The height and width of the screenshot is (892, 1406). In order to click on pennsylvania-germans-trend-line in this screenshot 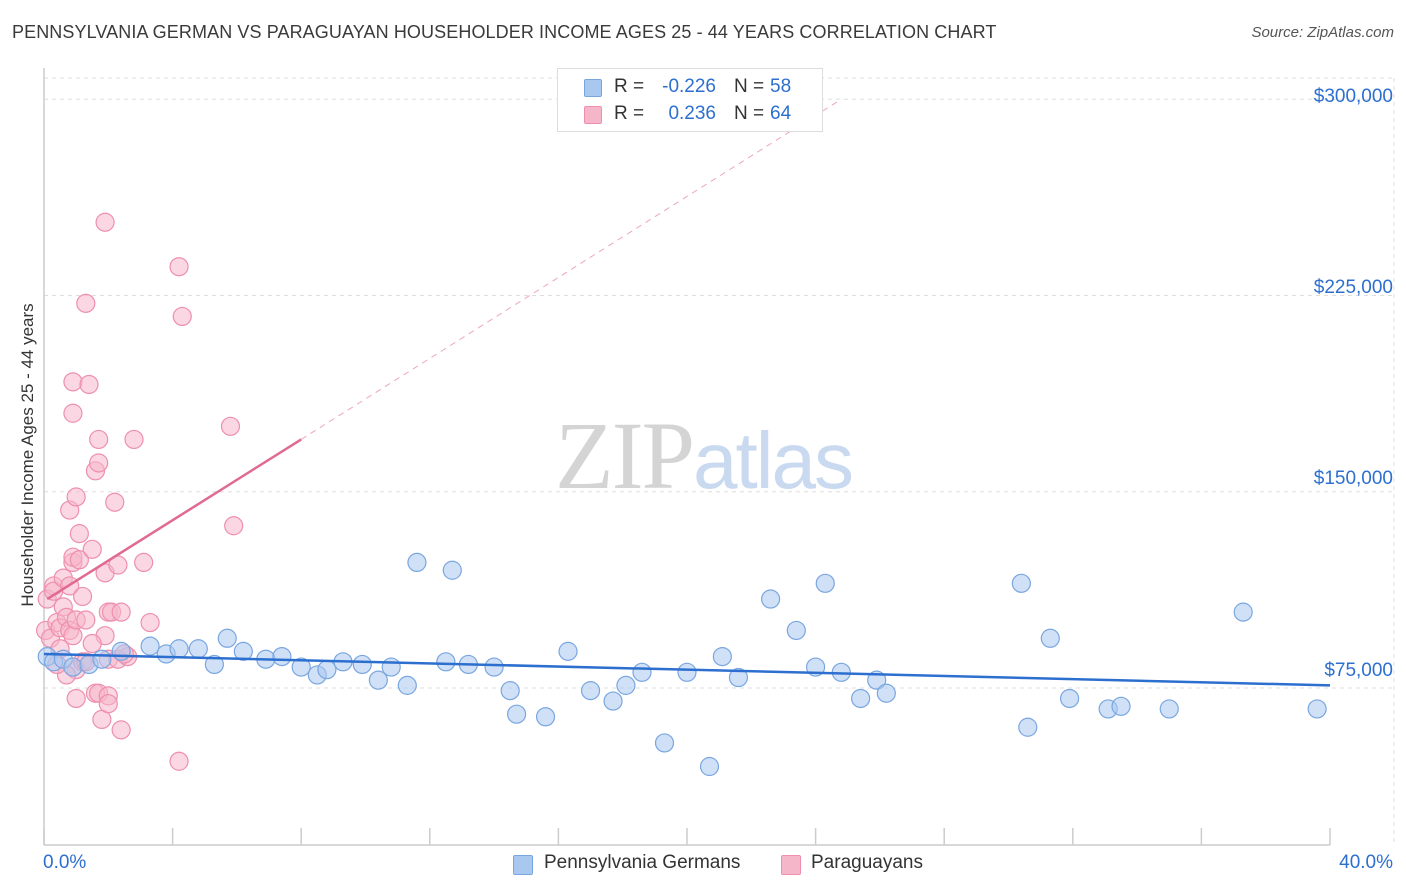, I will do `click(687, 669)`.